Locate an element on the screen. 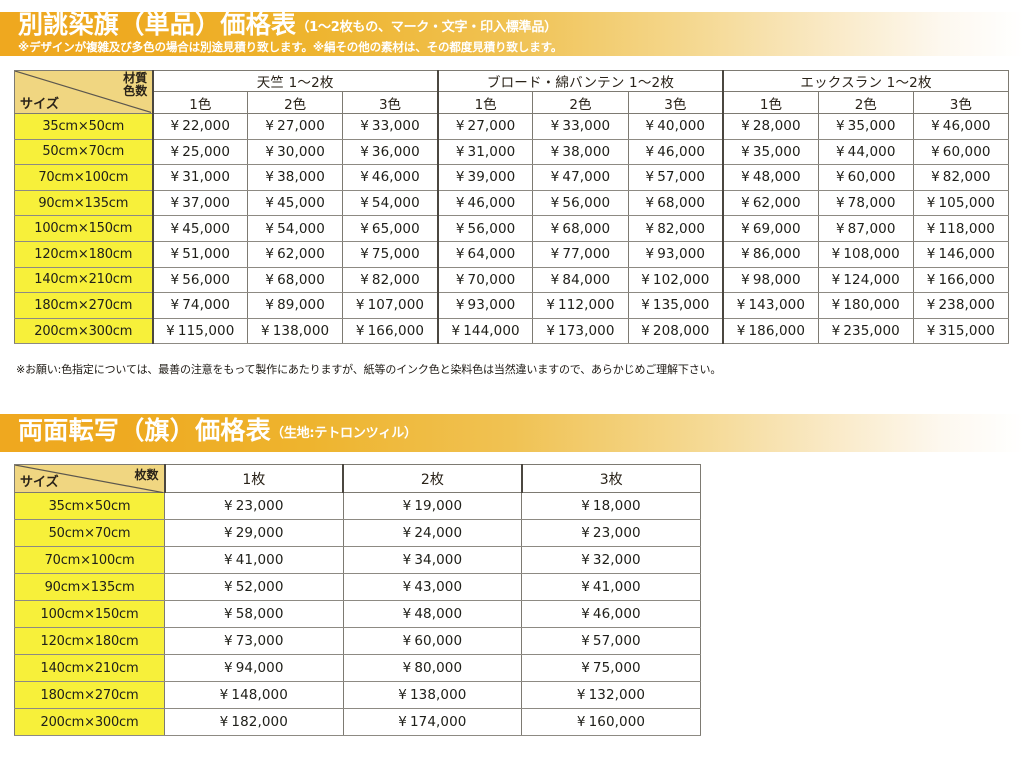 The height and width of the screenshot is (758, 1024). price-cell: ¥73,000 is located at coordinates (254, 641).